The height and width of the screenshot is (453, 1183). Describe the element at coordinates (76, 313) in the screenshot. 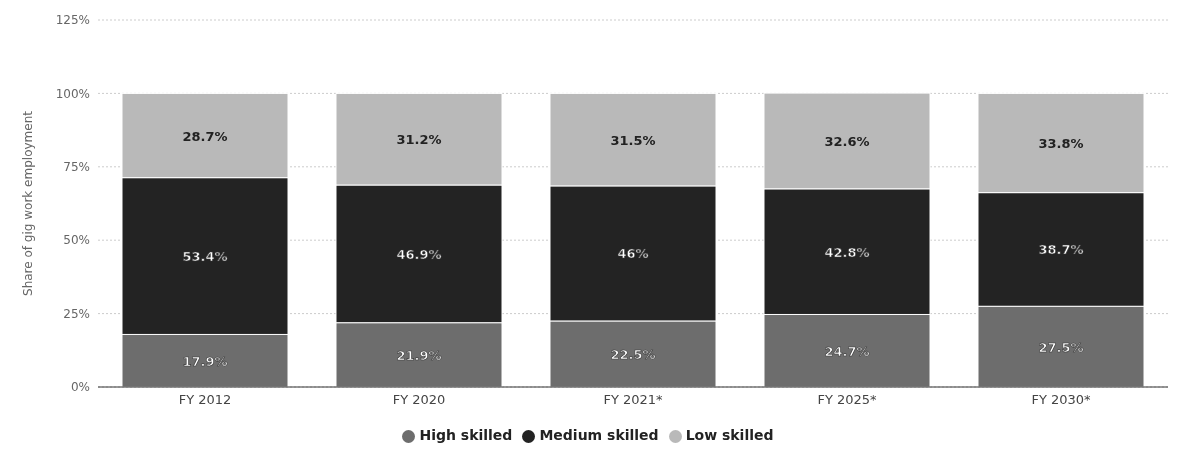

I see `y-tick-label: 25%` at that location.